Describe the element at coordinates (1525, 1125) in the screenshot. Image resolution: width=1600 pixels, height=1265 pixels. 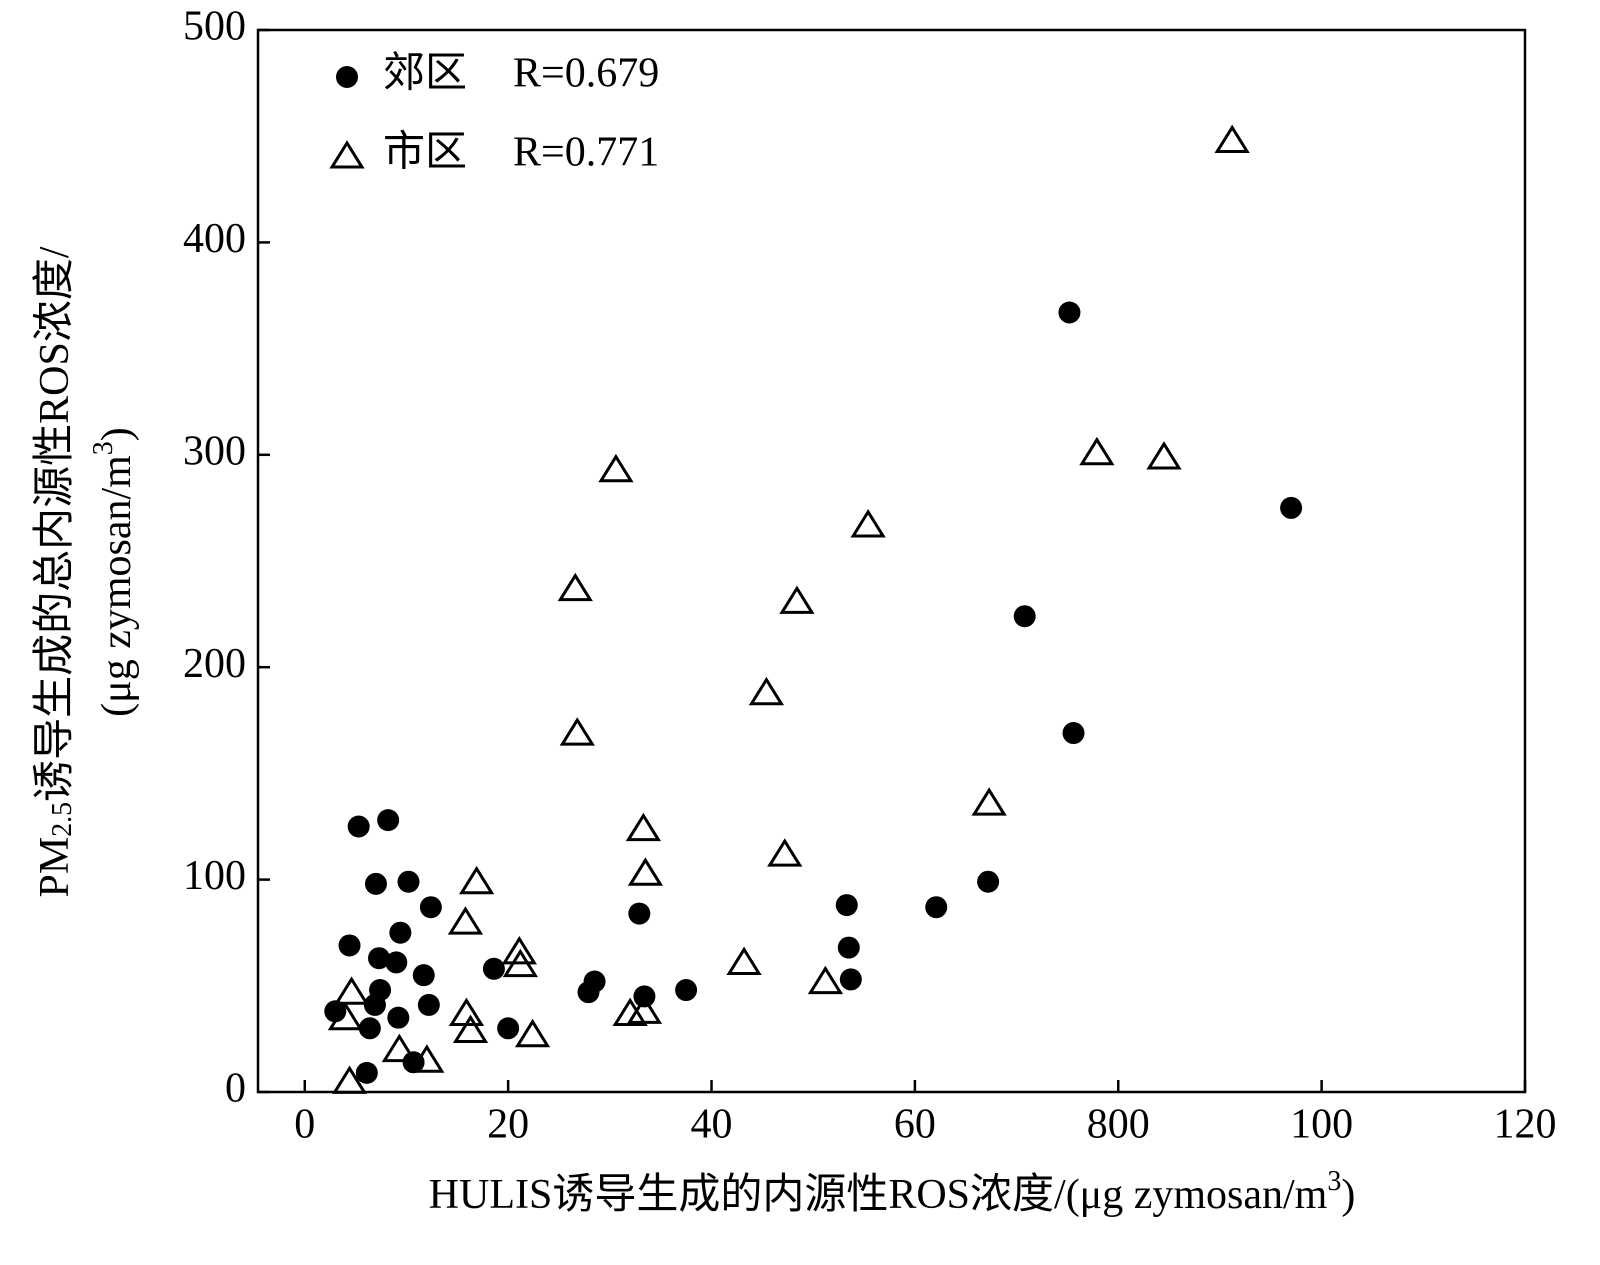
I see `x-tick-label: 120` at that location.